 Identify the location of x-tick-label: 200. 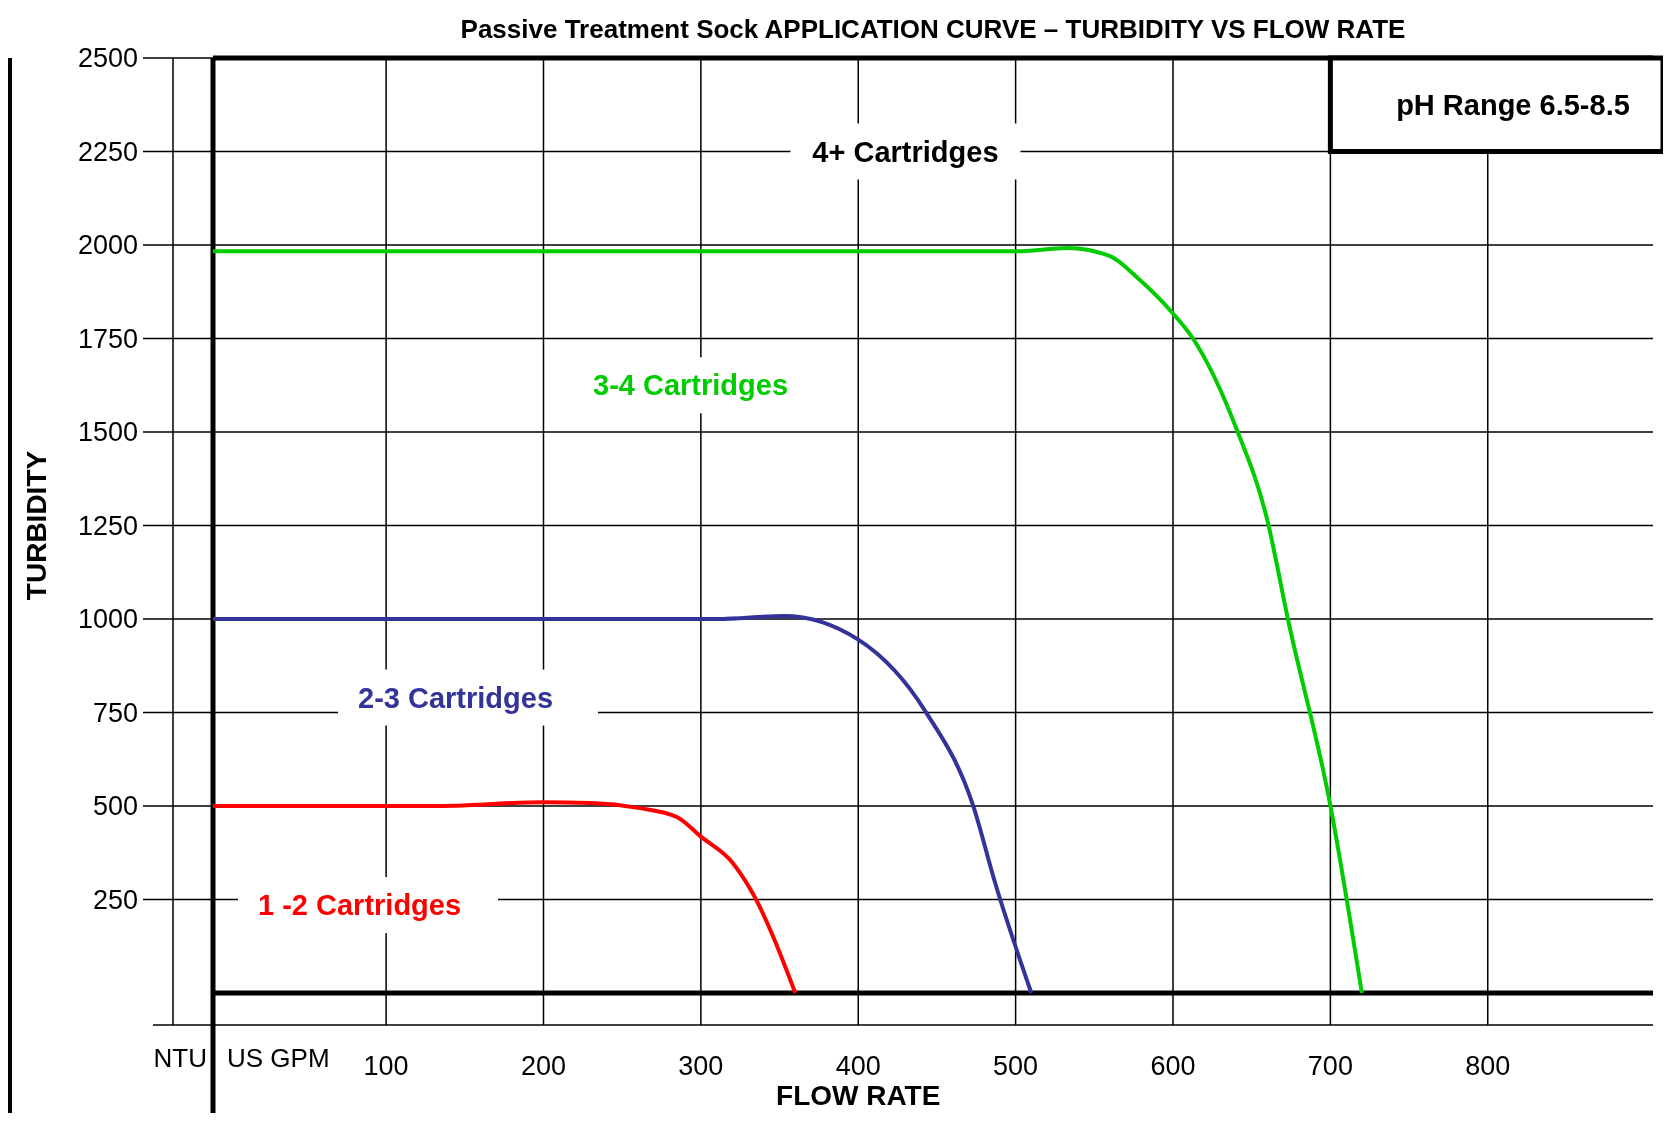
(543, 1066).